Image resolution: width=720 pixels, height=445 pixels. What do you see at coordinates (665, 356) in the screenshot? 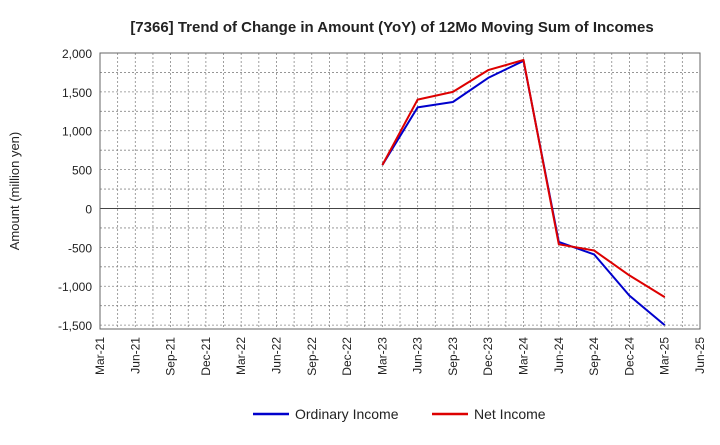
I see `x-tick-label: Mar-25` at bounding box center [665, 356].